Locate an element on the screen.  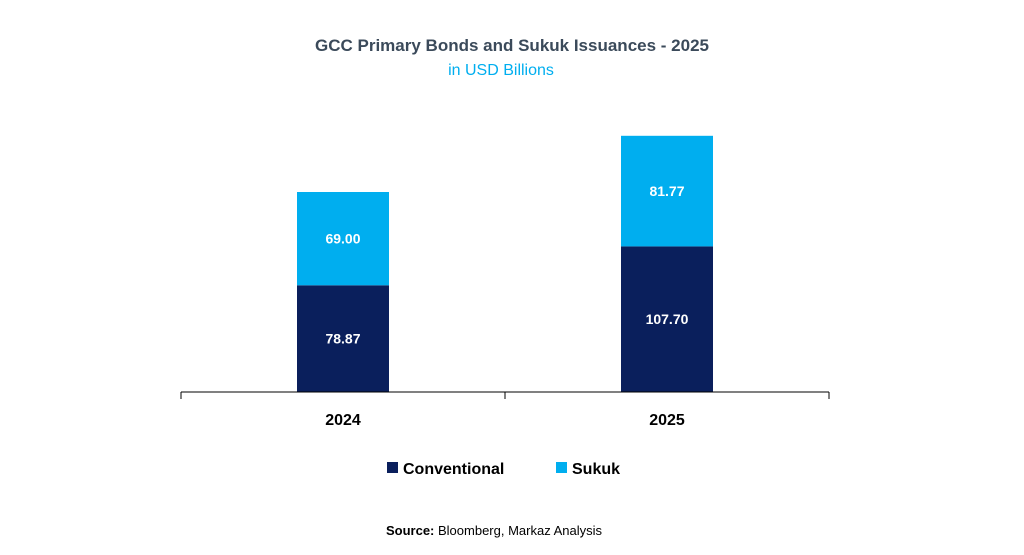
source-note: Source: Bloomberg, Markaz Analysis is located at coordinates (494, 530).